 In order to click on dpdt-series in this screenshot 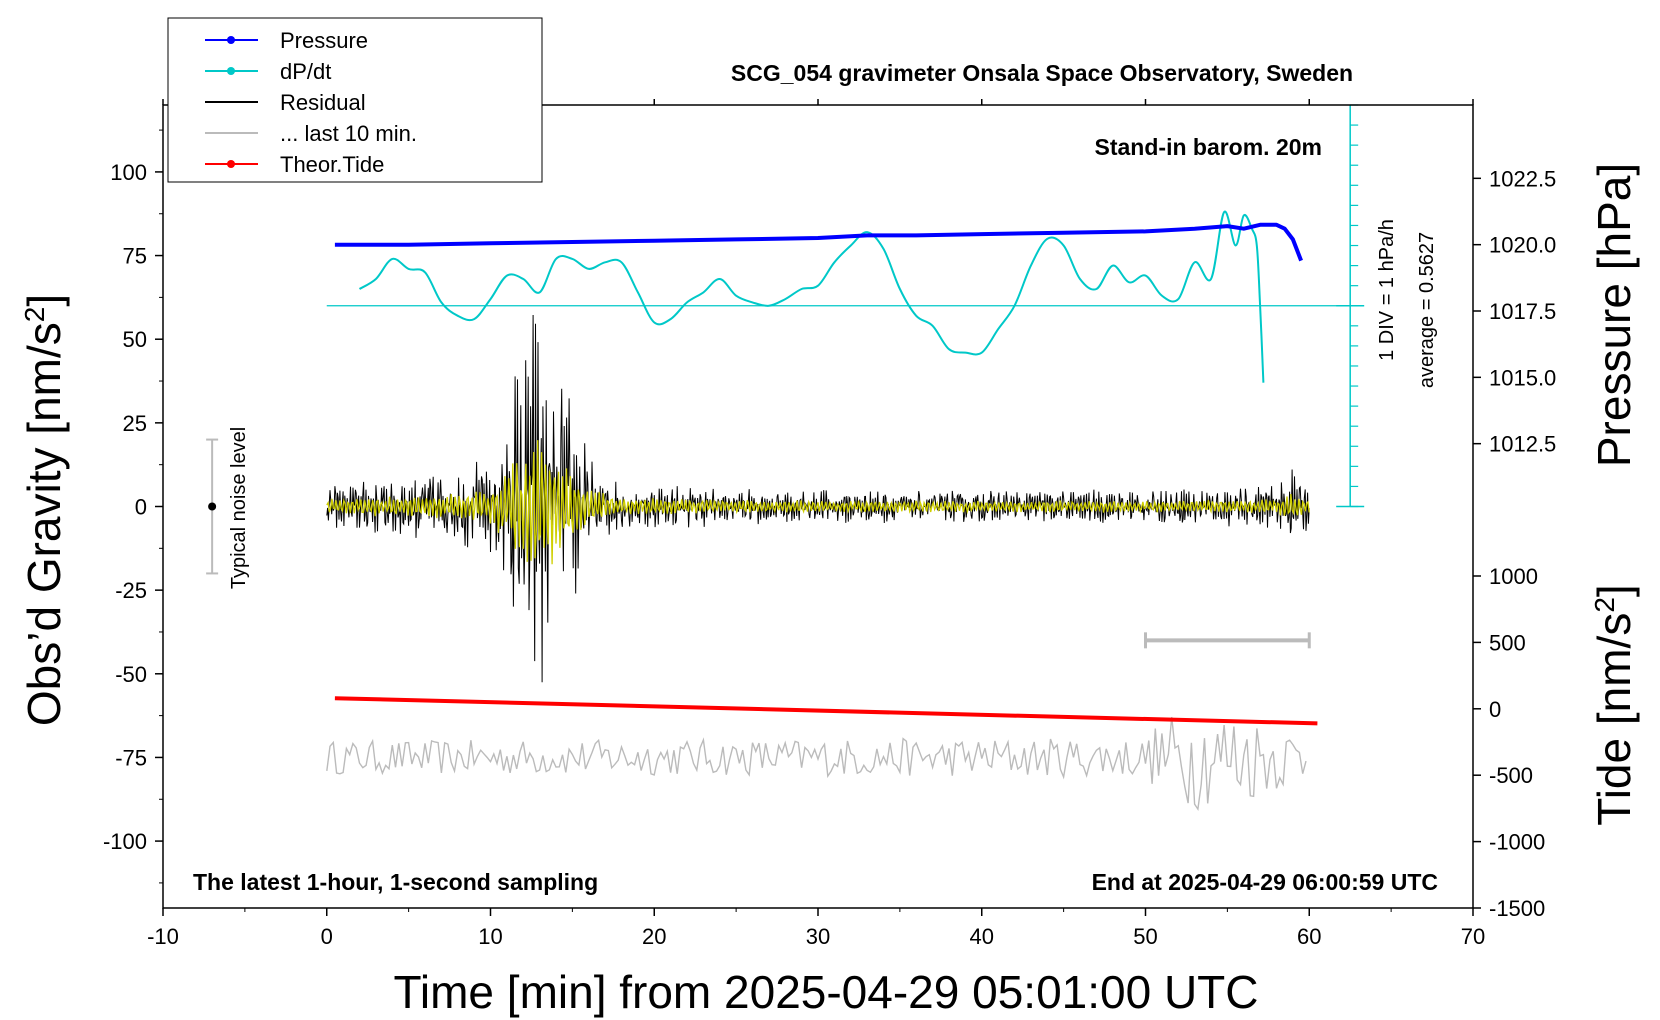, I will do `click(811, 296)`.